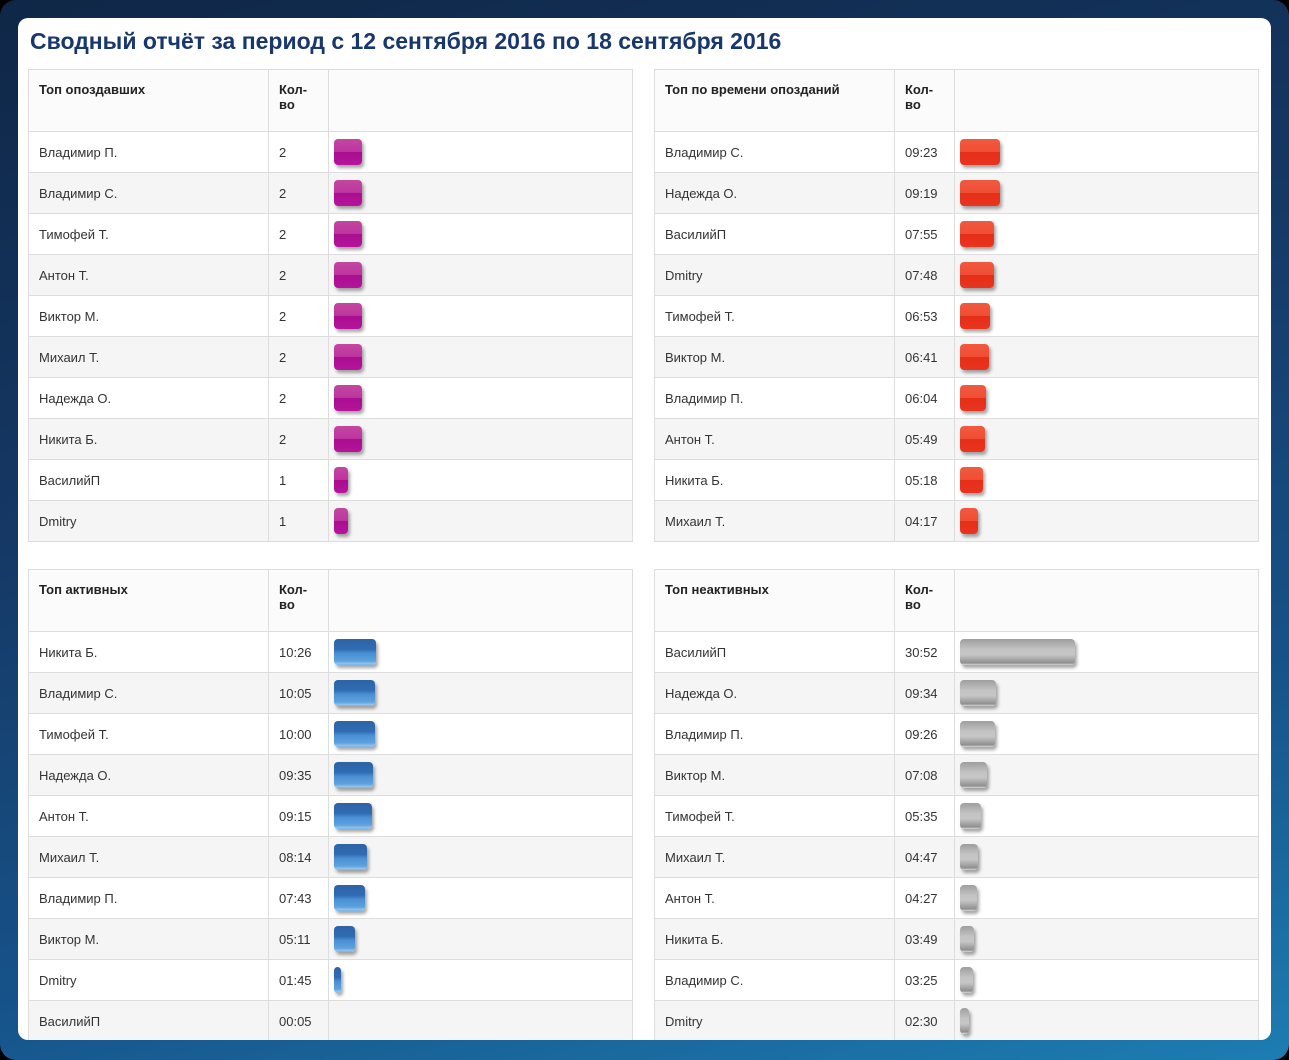 The width and height of the screenshot is (1289, 1060). Describe the element at coordinates (774, 234) in the screenshot. I see `person-name: ВасилийП` at that location.